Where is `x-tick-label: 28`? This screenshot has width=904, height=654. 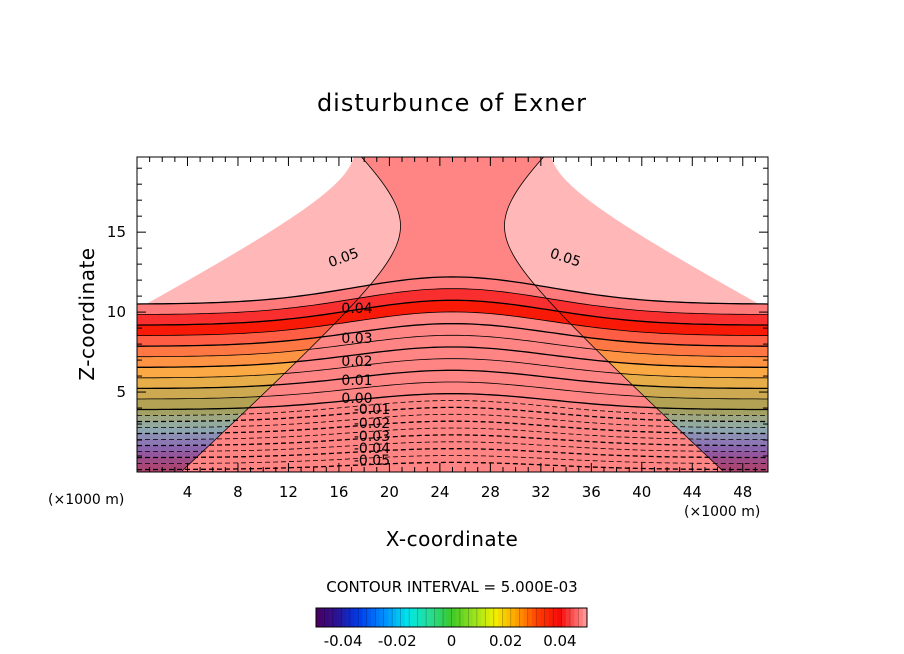 x-tick-label: 28 is located at coordinates (490, 492).